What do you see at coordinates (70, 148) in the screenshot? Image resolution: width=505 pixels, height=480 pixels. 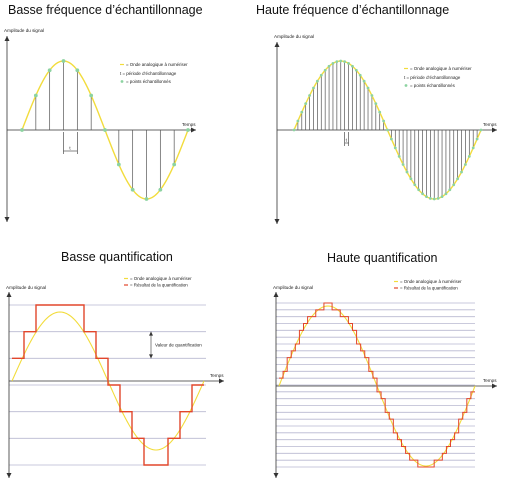 I see `panel-0-period-label: t` at bounding box center [70, 148].